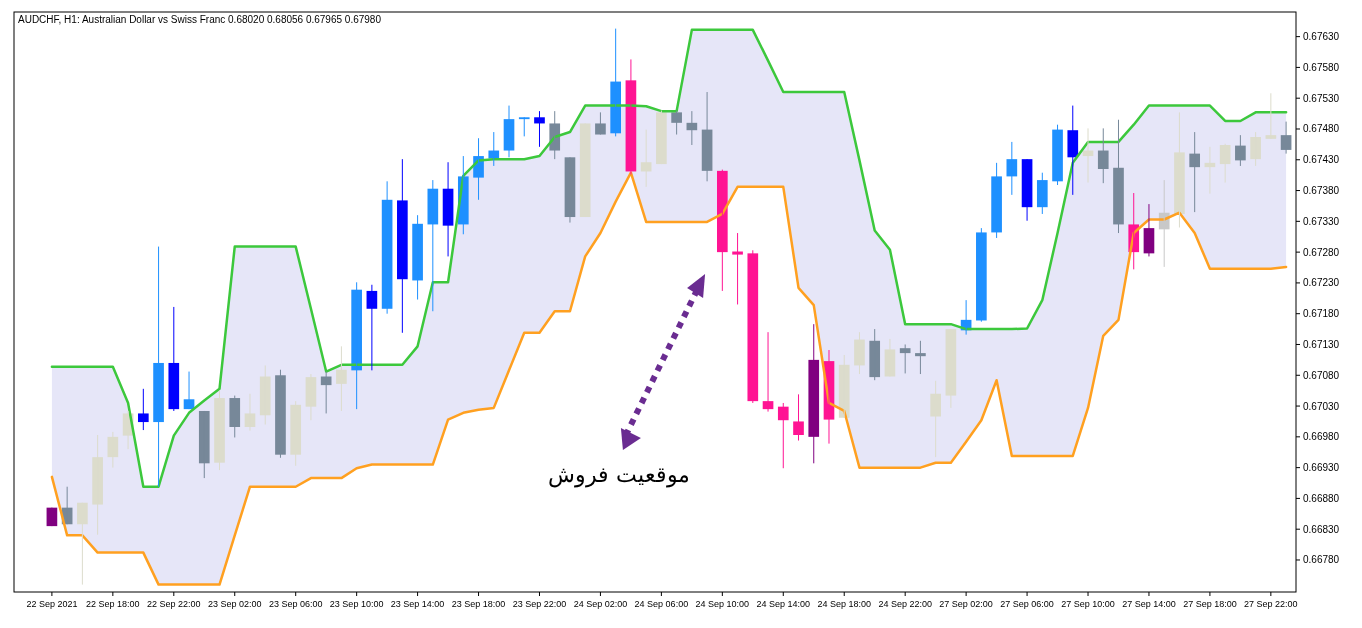 The image size is (1362, 628). Describe the element at coordinates (356, 604) in the screenshot. I see `x-tick-label: 23 Sep 10:00` at that location.